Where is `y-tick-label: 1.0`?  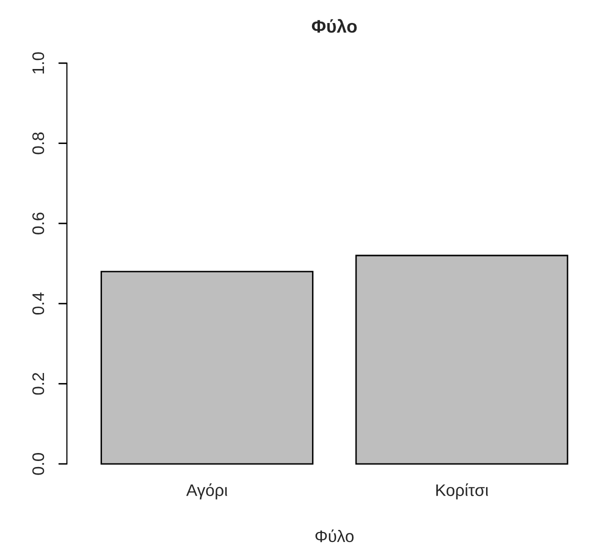
y-tick-label: 1.0 is located at coordinates (38, 63).